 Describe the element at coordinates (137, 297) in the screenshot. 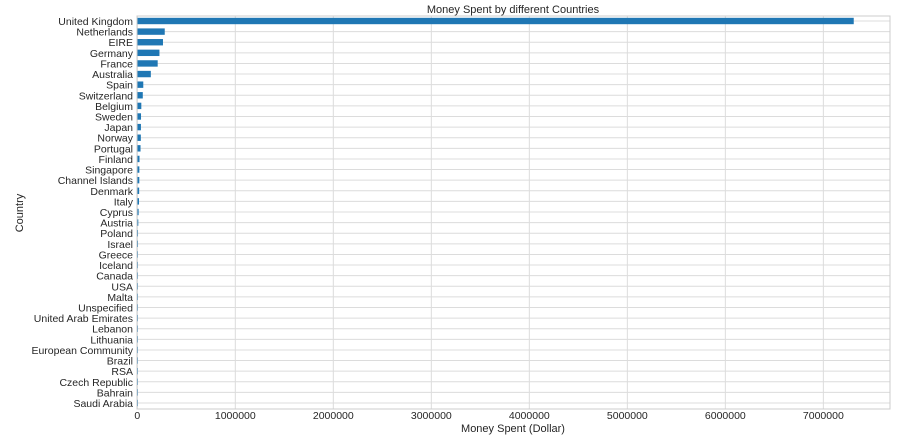

I see `bar-malta` at that location.